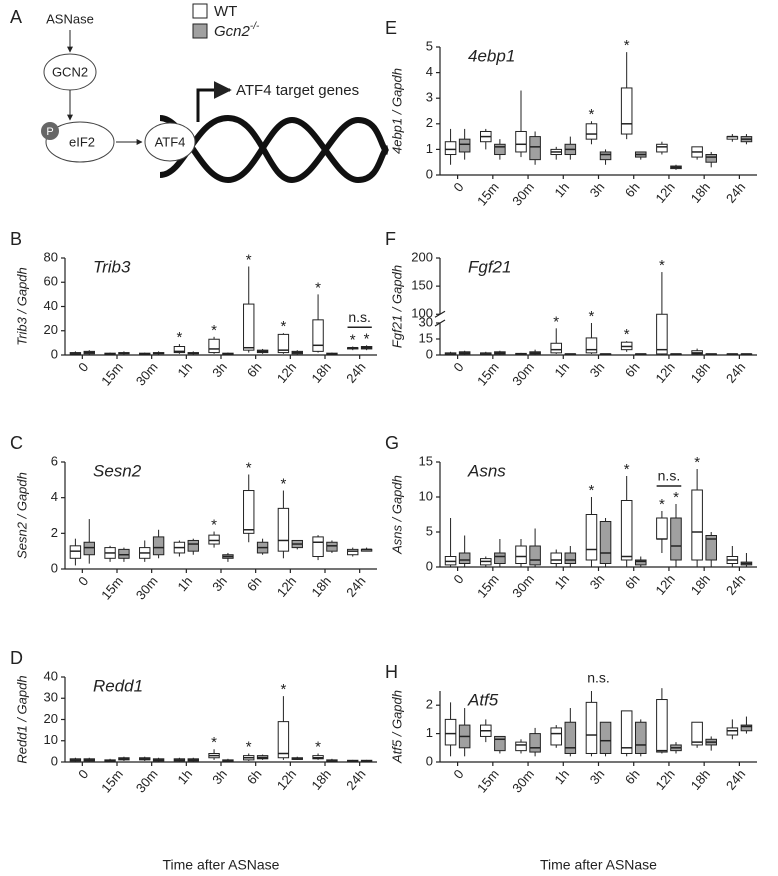  Describe the element at coordinates (390, 239) in the screenshot. I see `panel-label: F` at that location.